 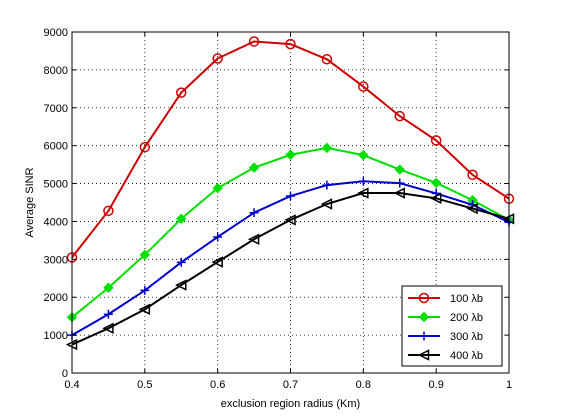 I want to click on y-tick-label: 4000, so click(x=56, y=222).